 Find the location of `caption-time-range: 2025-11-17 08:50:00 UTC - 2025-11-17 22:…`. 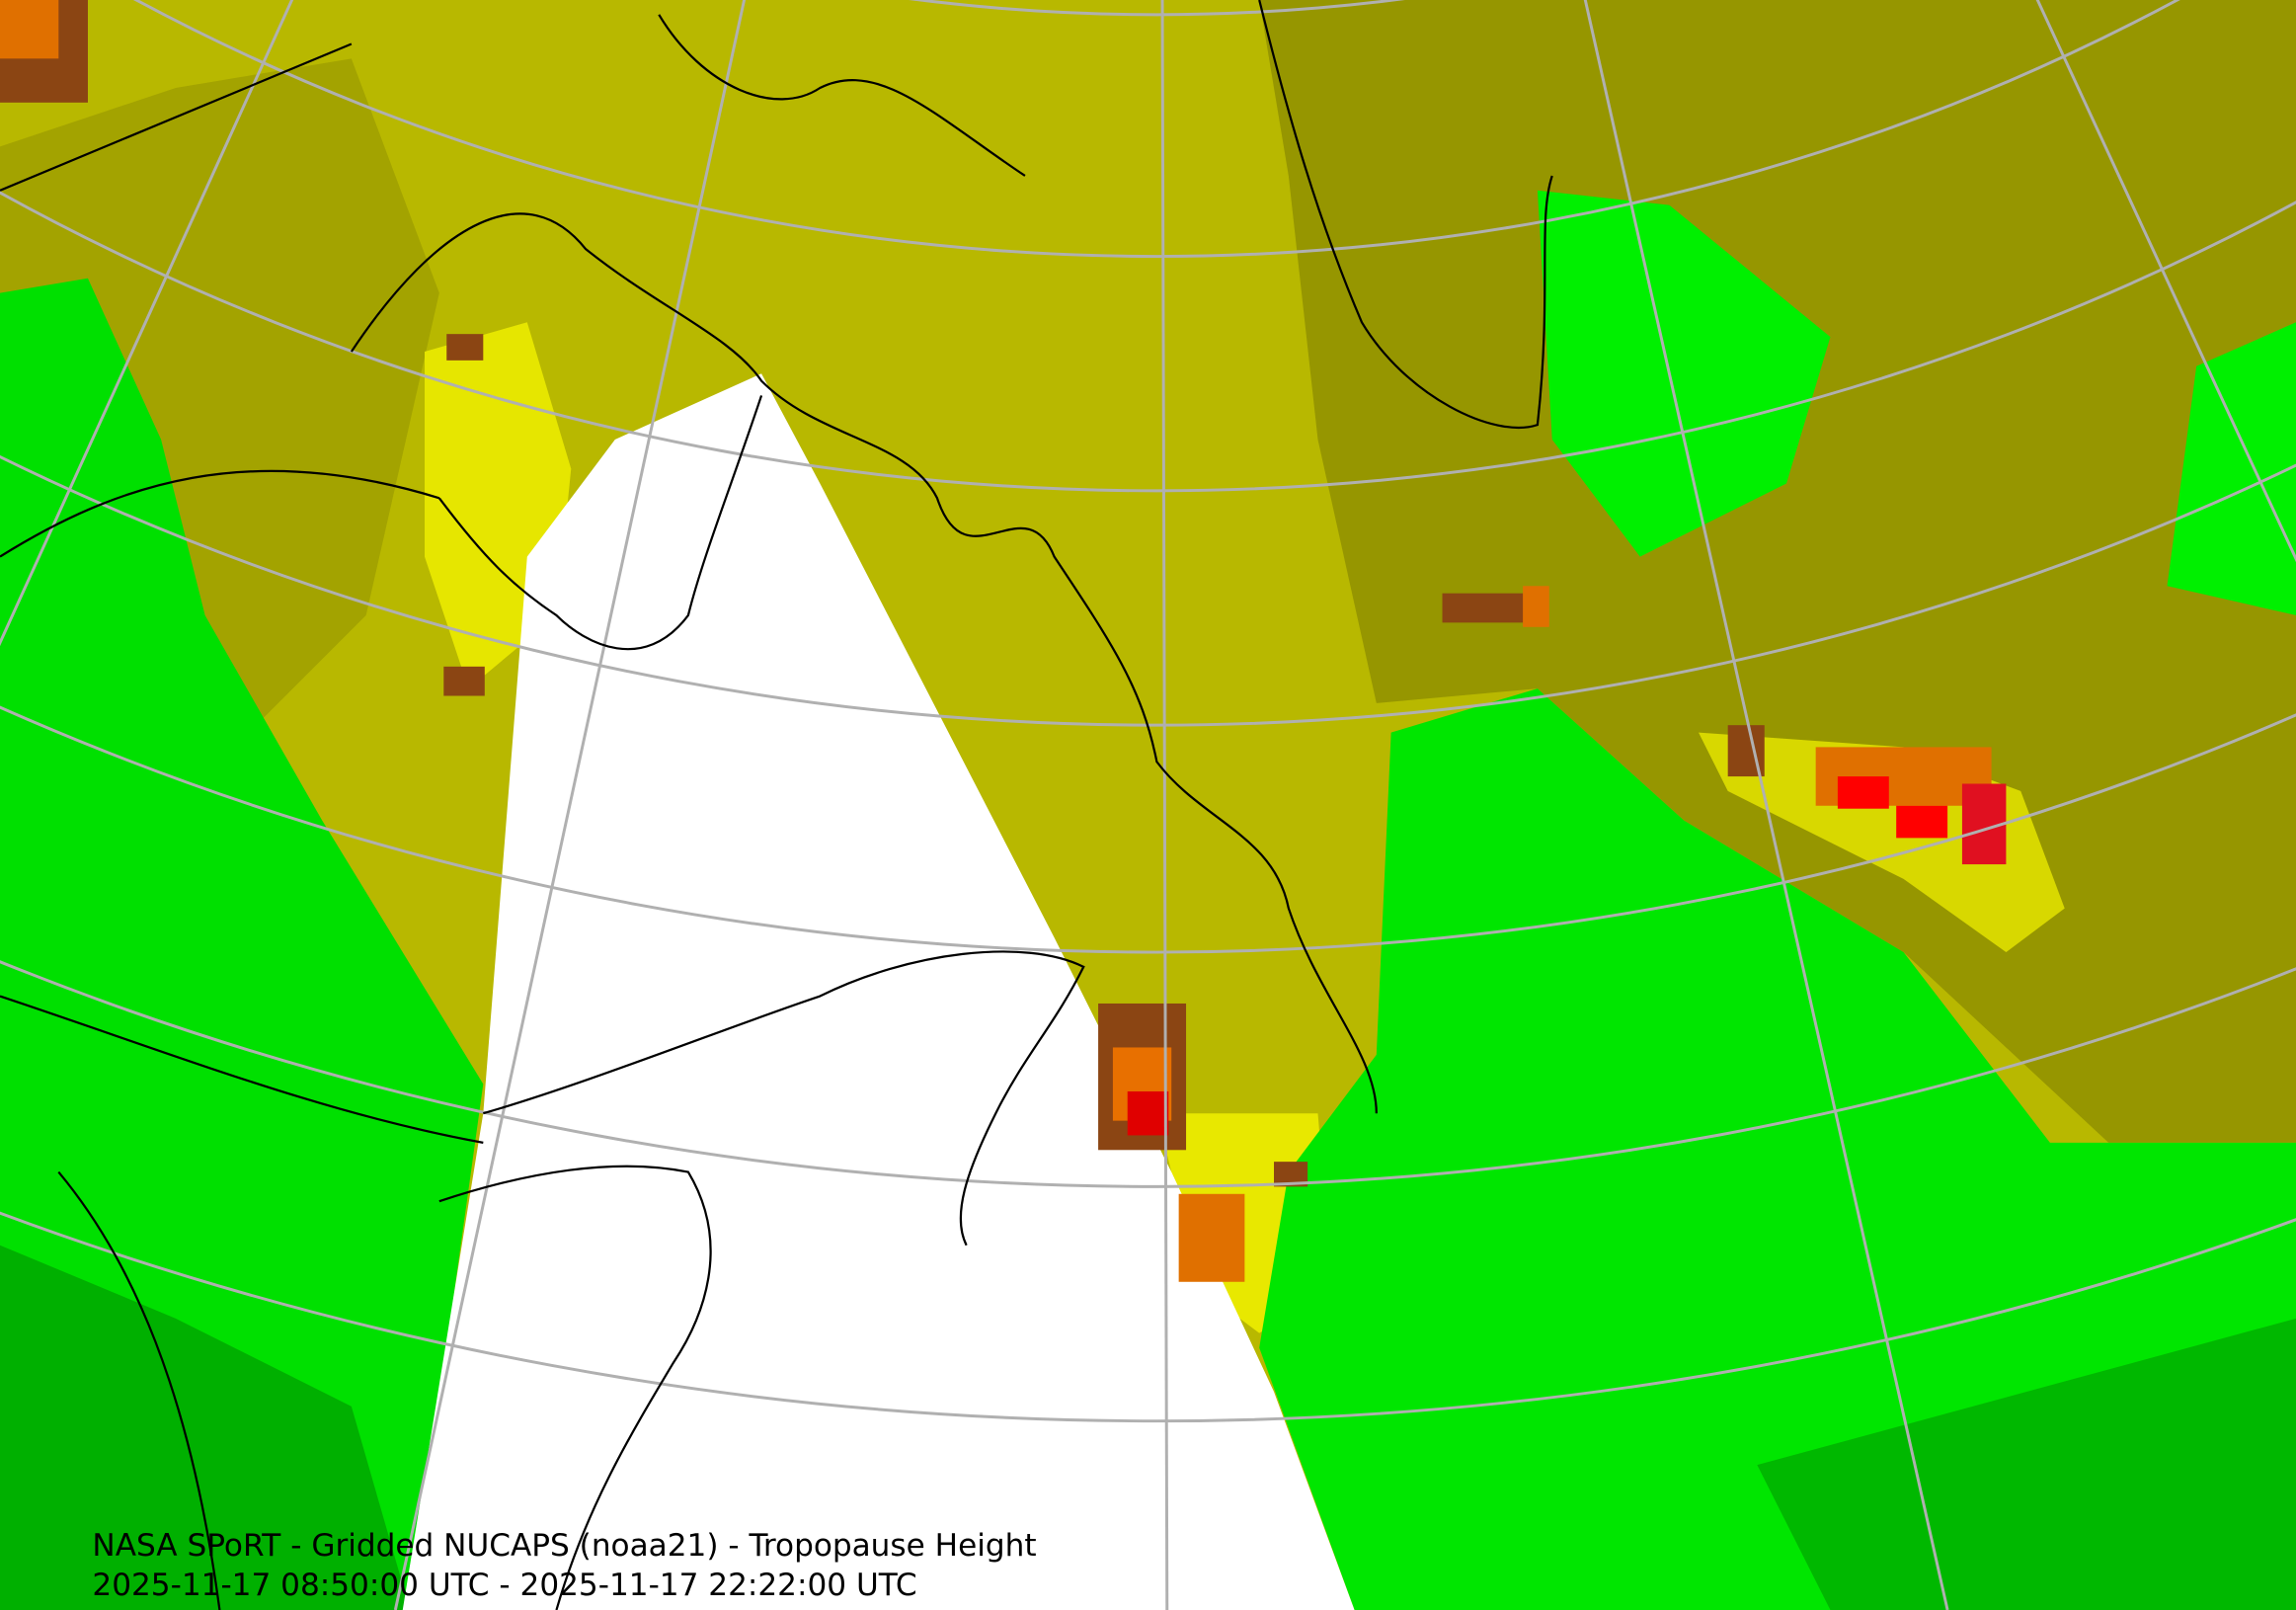

caption-time-range: 2025-11-17 08:50:00 UTC - 2025-11-17 22:… is located at coordinates (504, 1585).